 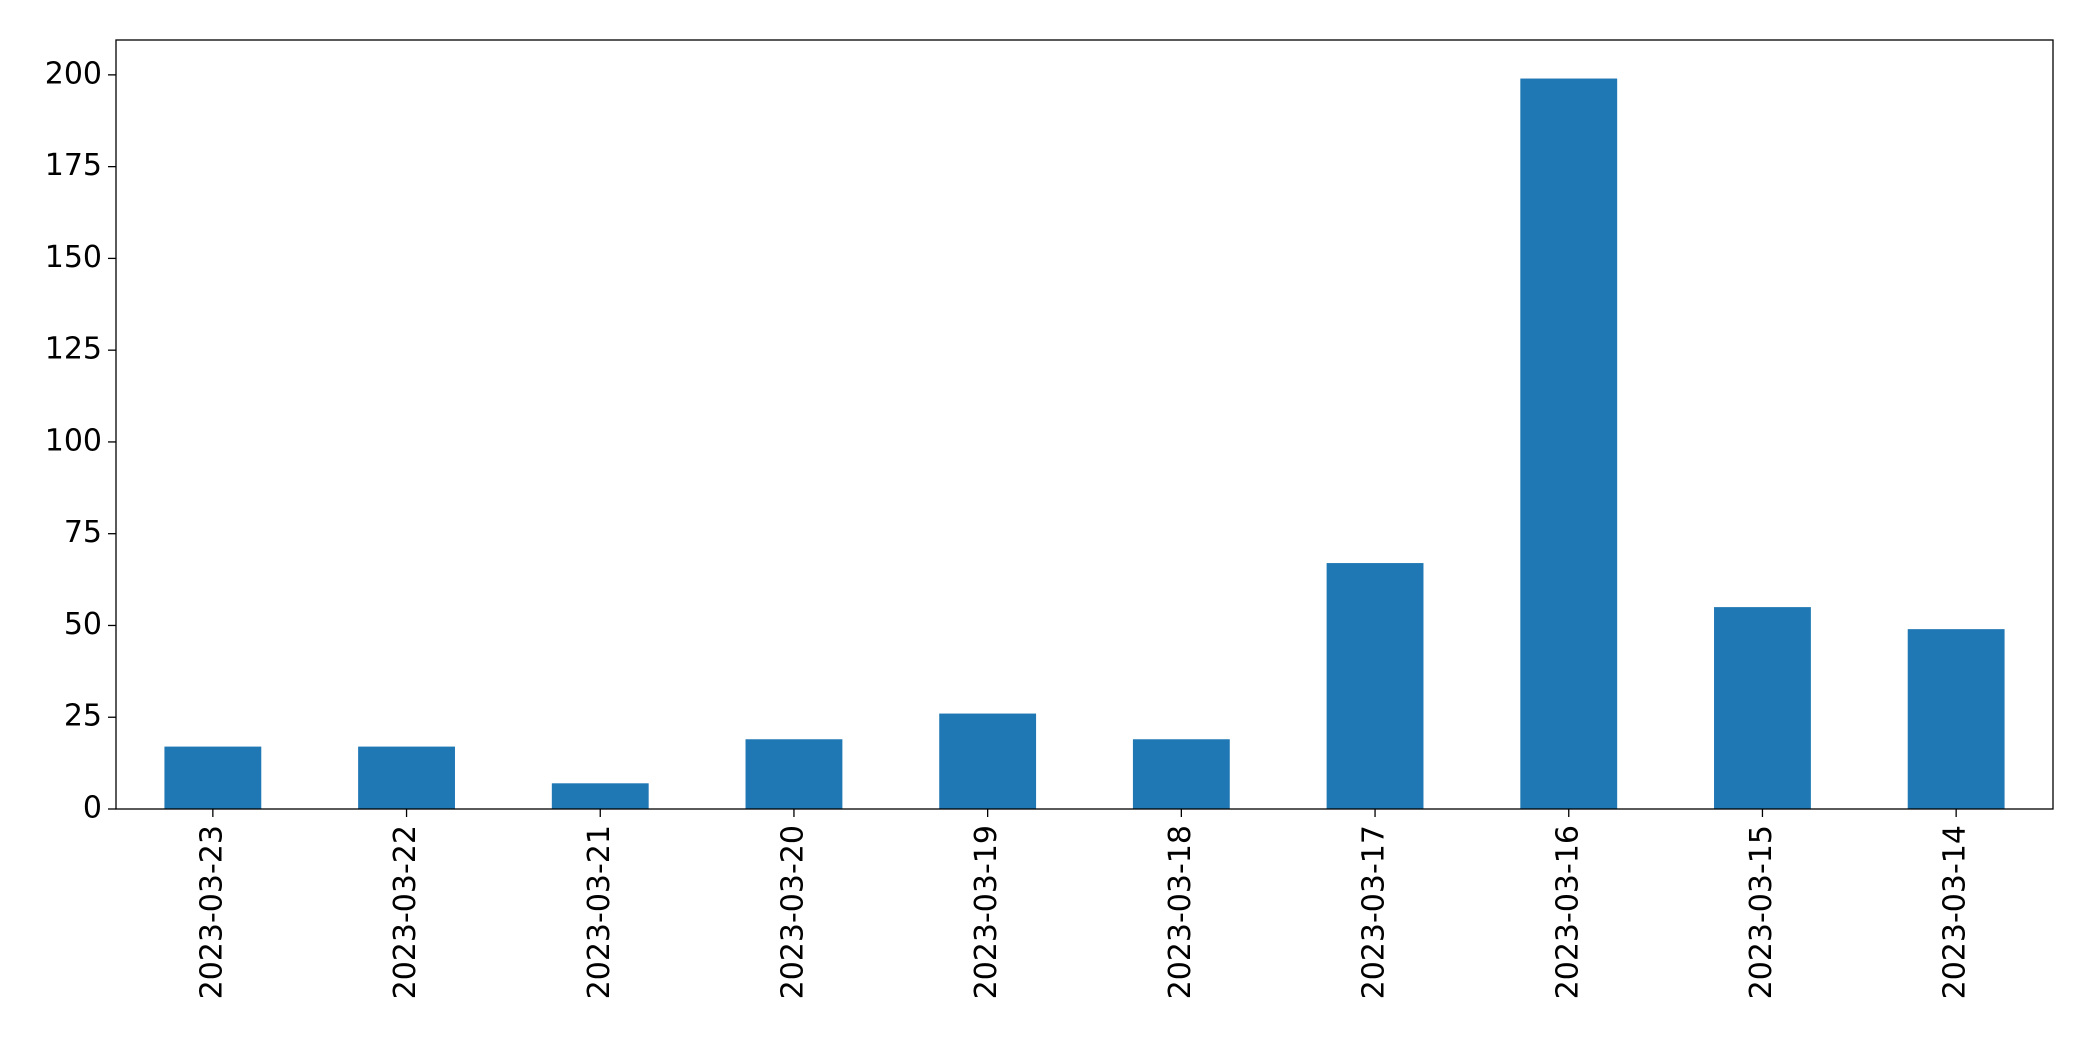 What do you see at coordinates (73, 440) in the screenshot?
I see `y-tick-label: 100` at bounding box center [73, 440].